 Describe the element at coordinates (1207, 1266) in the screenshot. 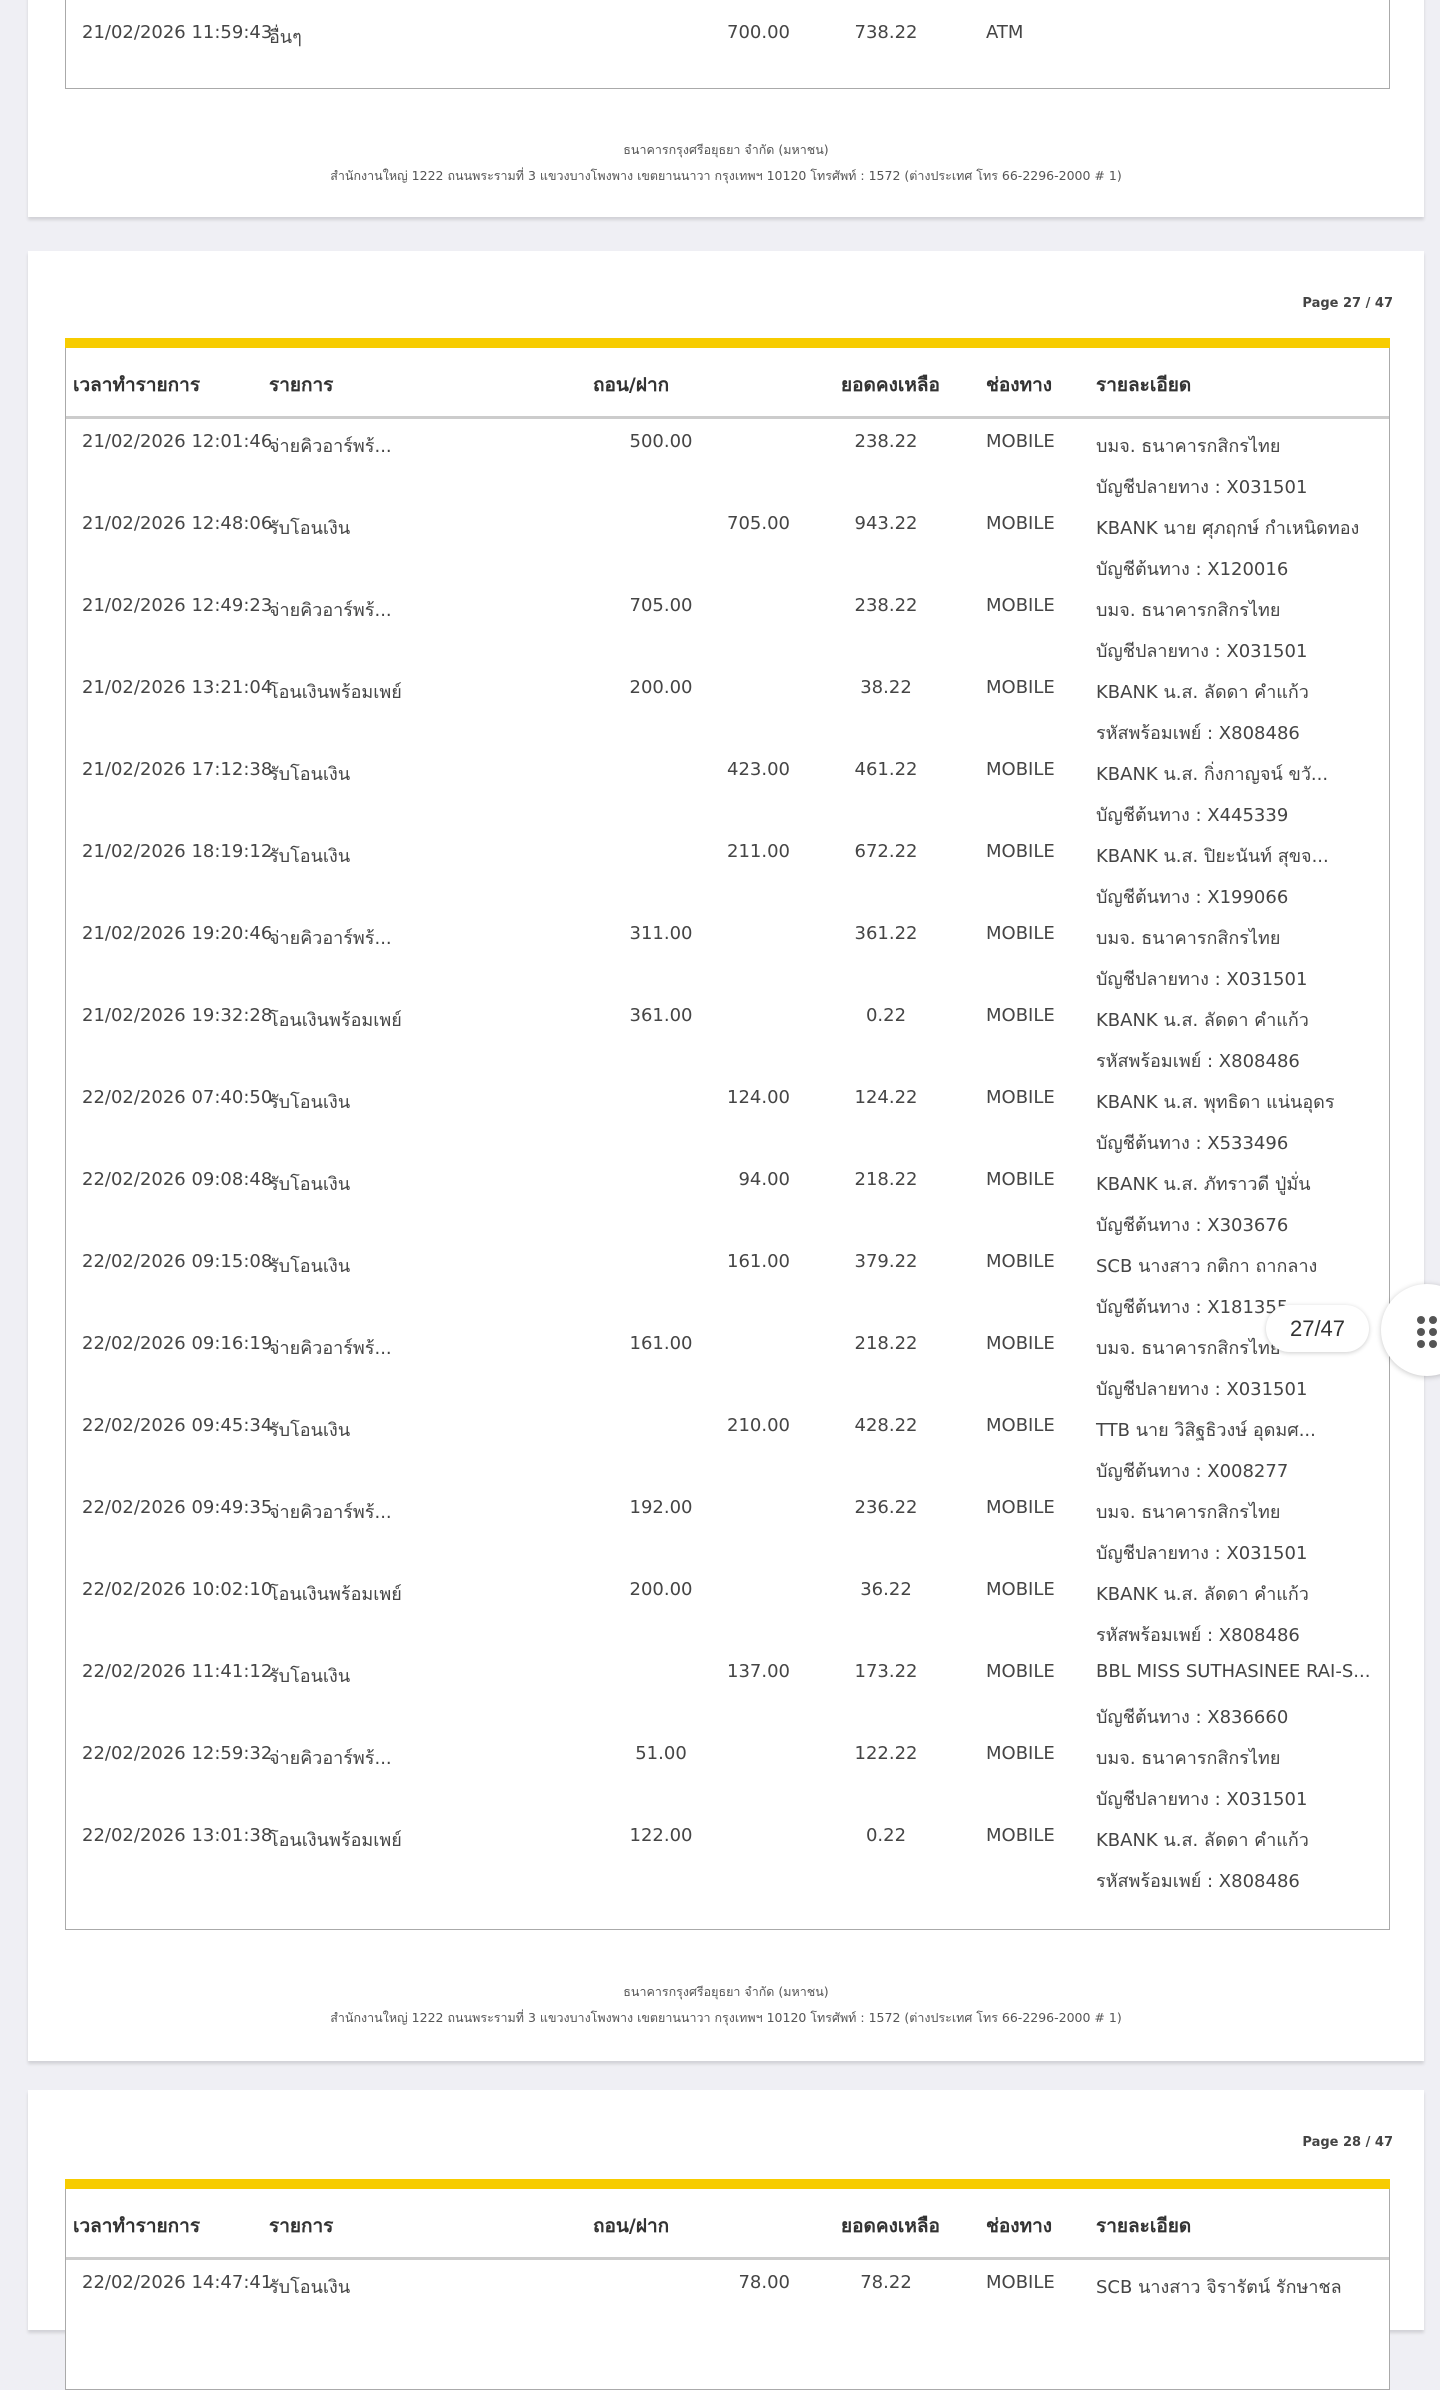

I see `cell-detail-counterparty: SCB นางสาว กติกา ถากลาง` at that location.